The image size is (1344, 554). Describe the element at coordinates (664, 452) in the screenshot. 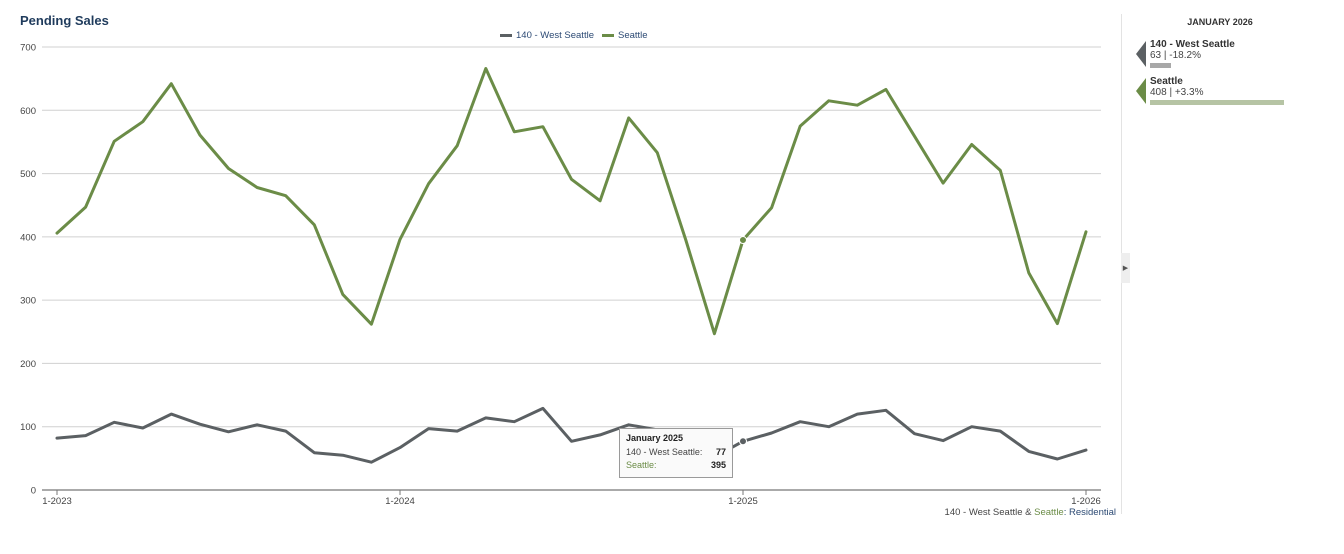

I see `tooltip-label-west-seattle: 140 - West Seattle:` at that location.